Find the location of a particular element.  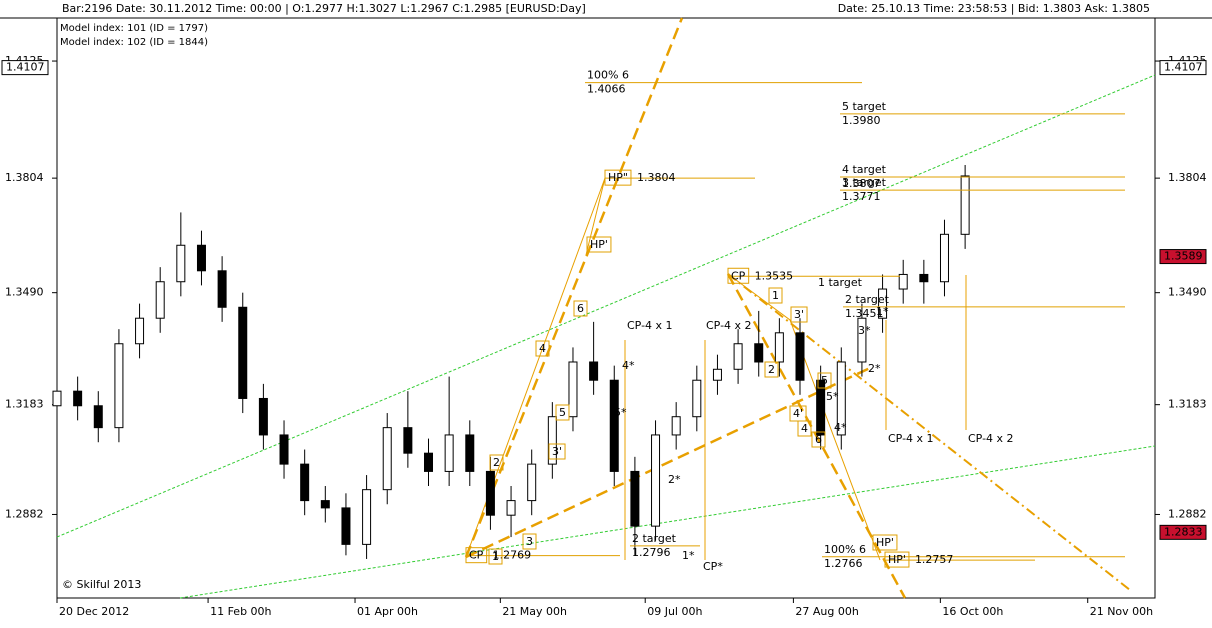

level-value: 1.3807 is located at coordinates (861, 183).